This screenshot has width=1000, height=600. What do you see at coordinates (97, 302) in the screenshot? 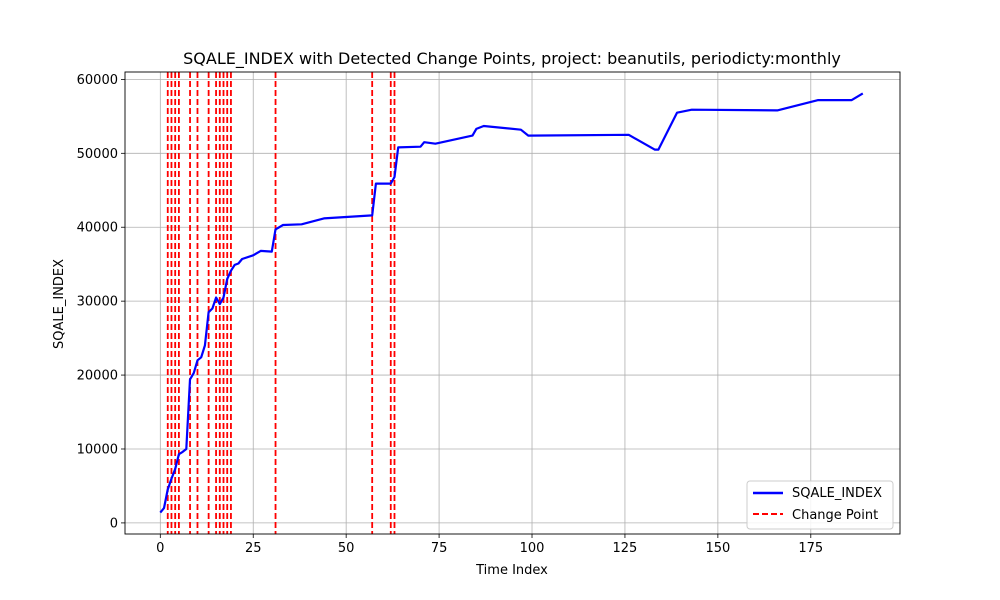
I see `y-tick-label: 30000` at bounding box center [97, 302].